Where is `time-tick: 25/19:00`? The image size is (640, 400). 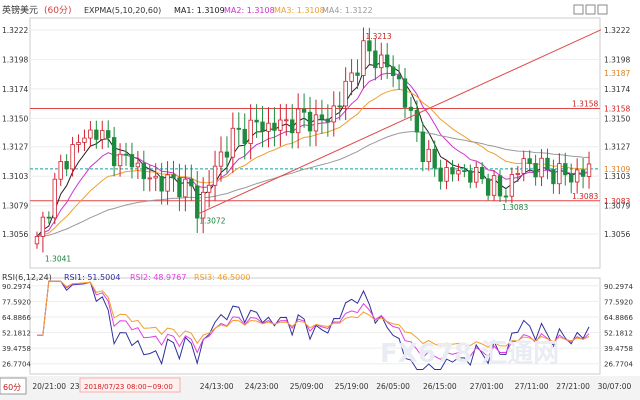
time-tick: 25/19:00 is located at coordinates (352, 386).